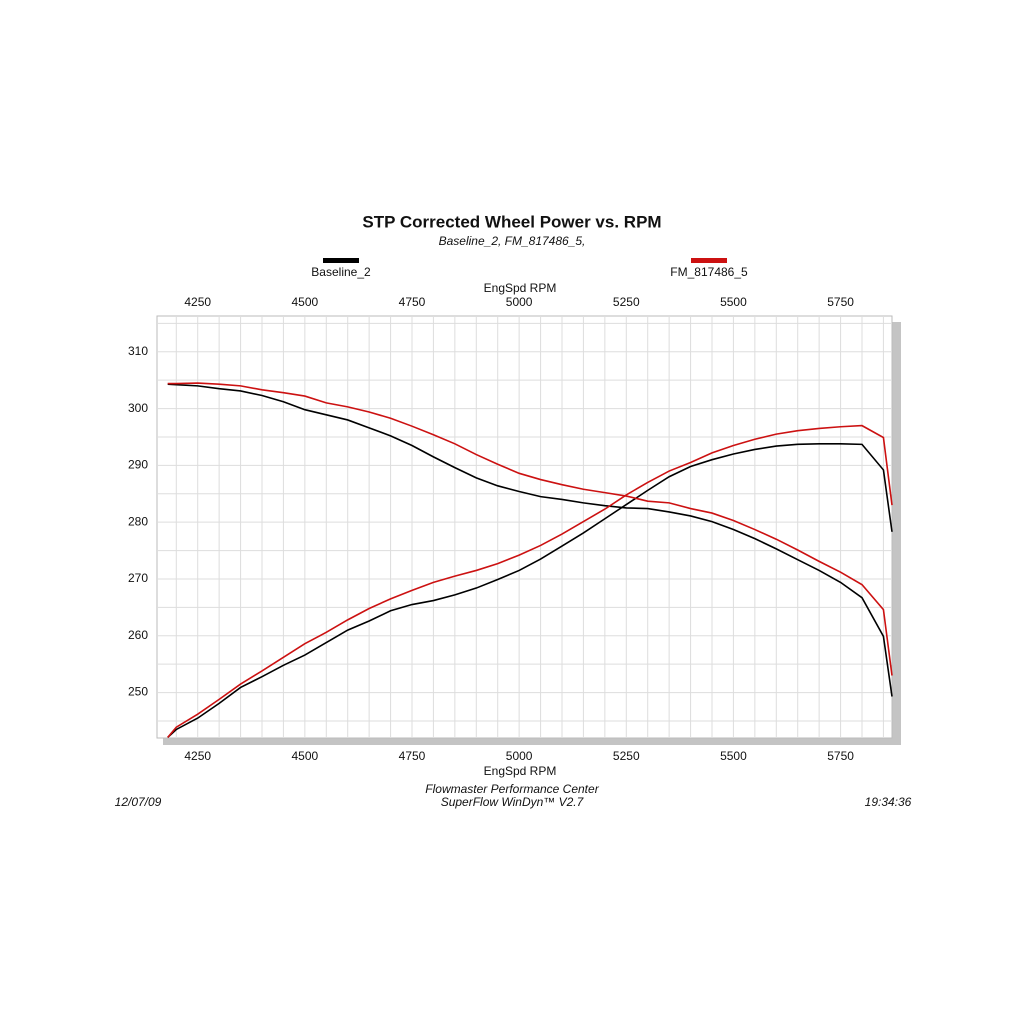 This screenshot has width=1024, height=1029. I want to click on x-tick-label: 4750, so click(412, 756).